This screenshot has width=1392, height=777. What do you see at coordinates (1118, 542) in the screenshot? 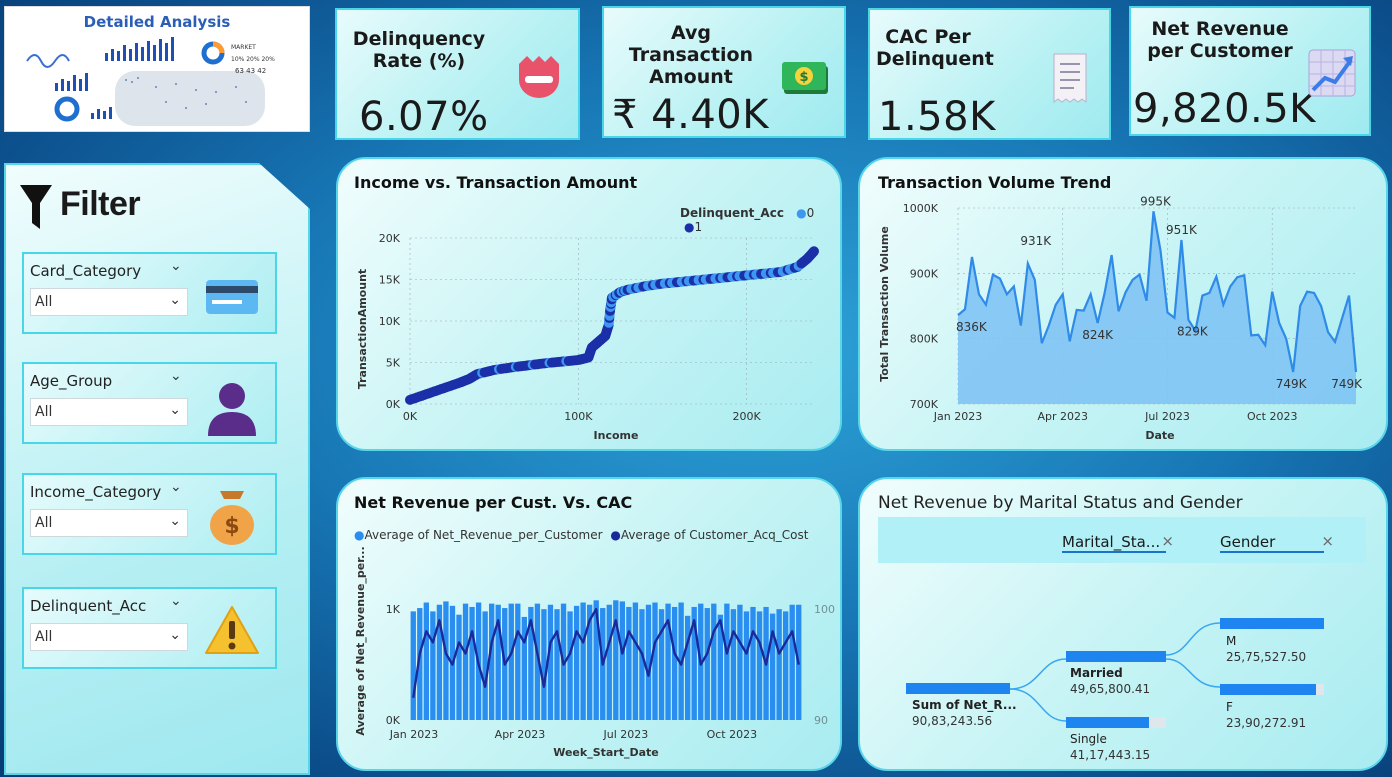
I see `field-marital-status: Marital_Sta... ×` at bounding box center [1118, 542].